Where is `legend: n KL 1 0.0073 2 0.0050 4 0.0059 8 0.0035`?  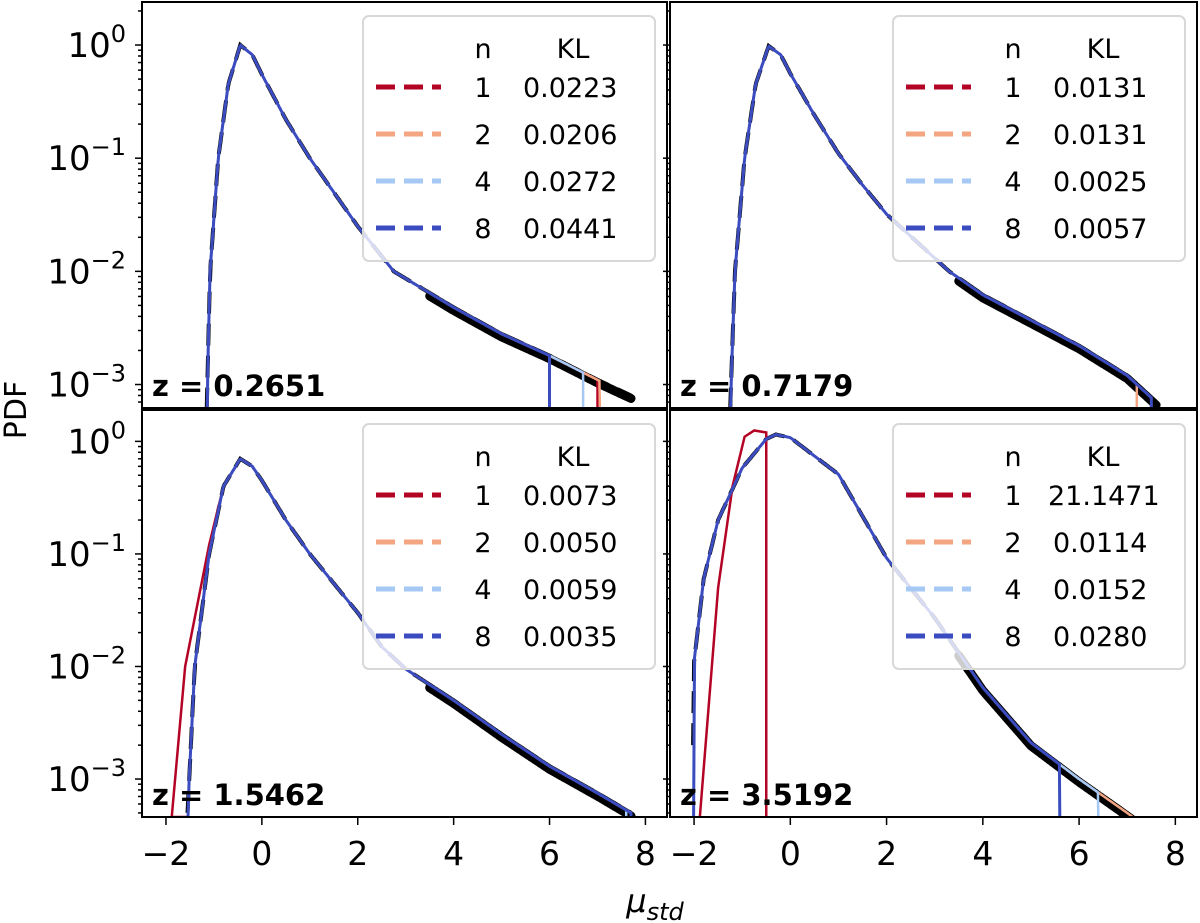 legend: n KL 1 0.0073 2 0.0050 4 0.0059 8 0.0035 is located at coordinates (509, 546).